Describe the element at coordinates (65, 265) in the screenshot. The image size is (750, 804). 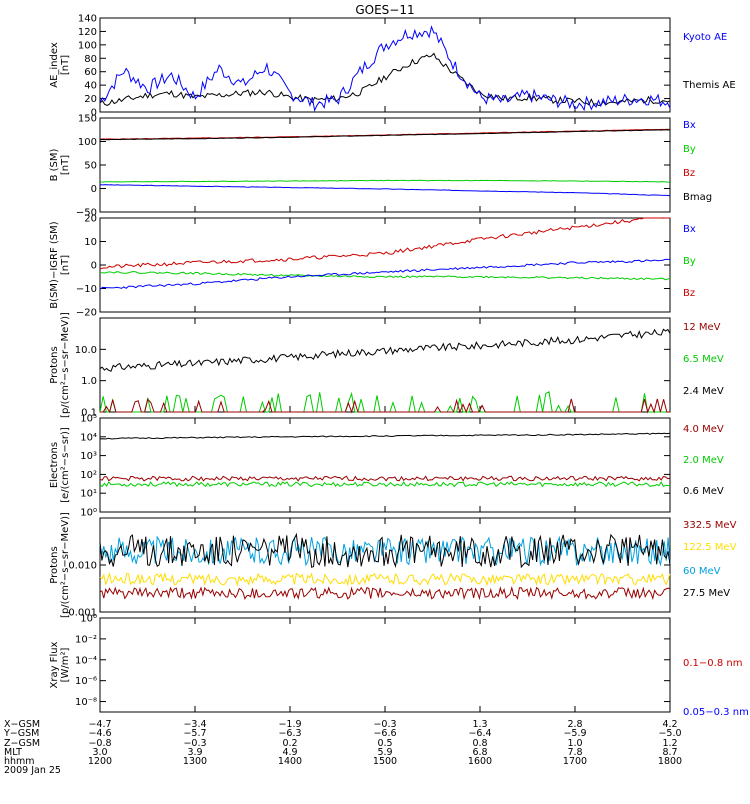
I see `y-axis-label-bdiff: [nT]` at that location.